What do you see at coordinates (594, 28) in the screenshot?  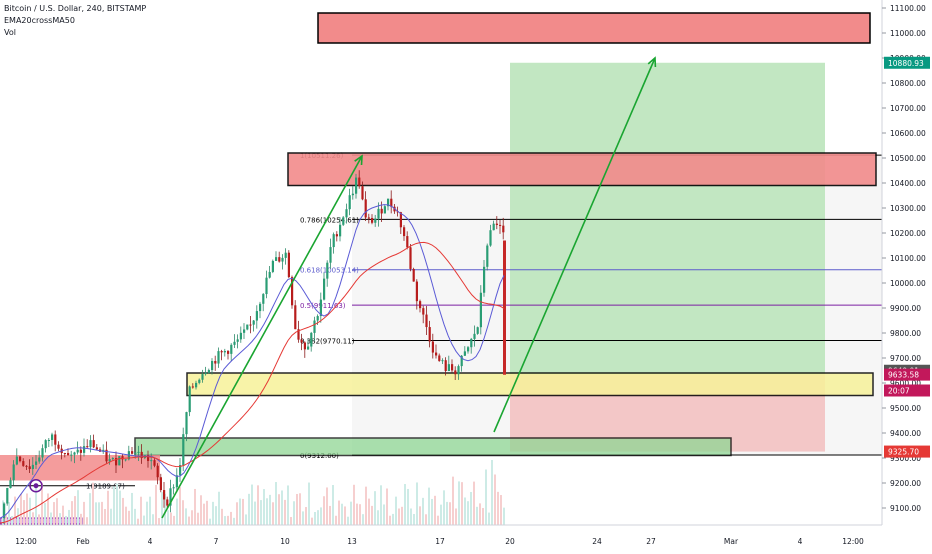 I see `top-supply-zone` at bounding box center [594, 28].